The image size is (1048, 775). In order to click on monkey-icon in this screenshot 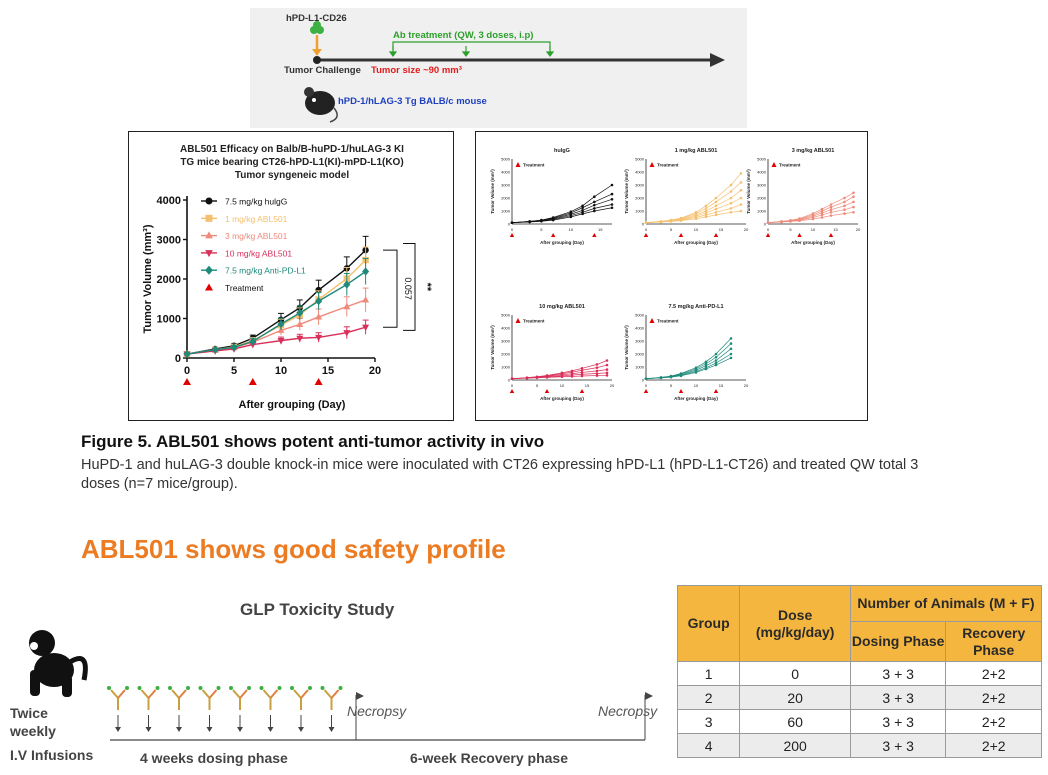, I will do `click(58, 663)`.